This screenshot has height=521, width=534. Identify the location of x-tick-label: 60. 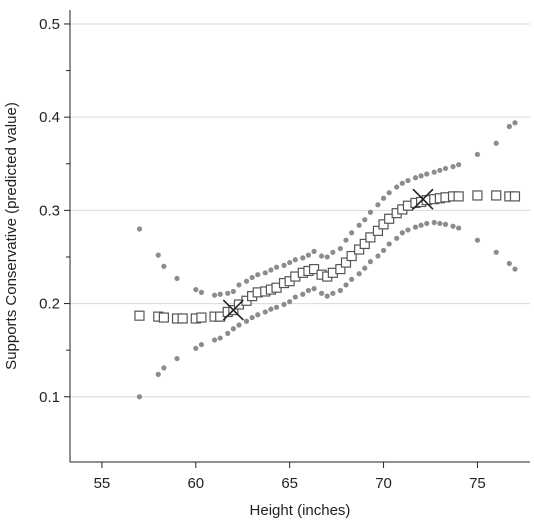
(195, 483).